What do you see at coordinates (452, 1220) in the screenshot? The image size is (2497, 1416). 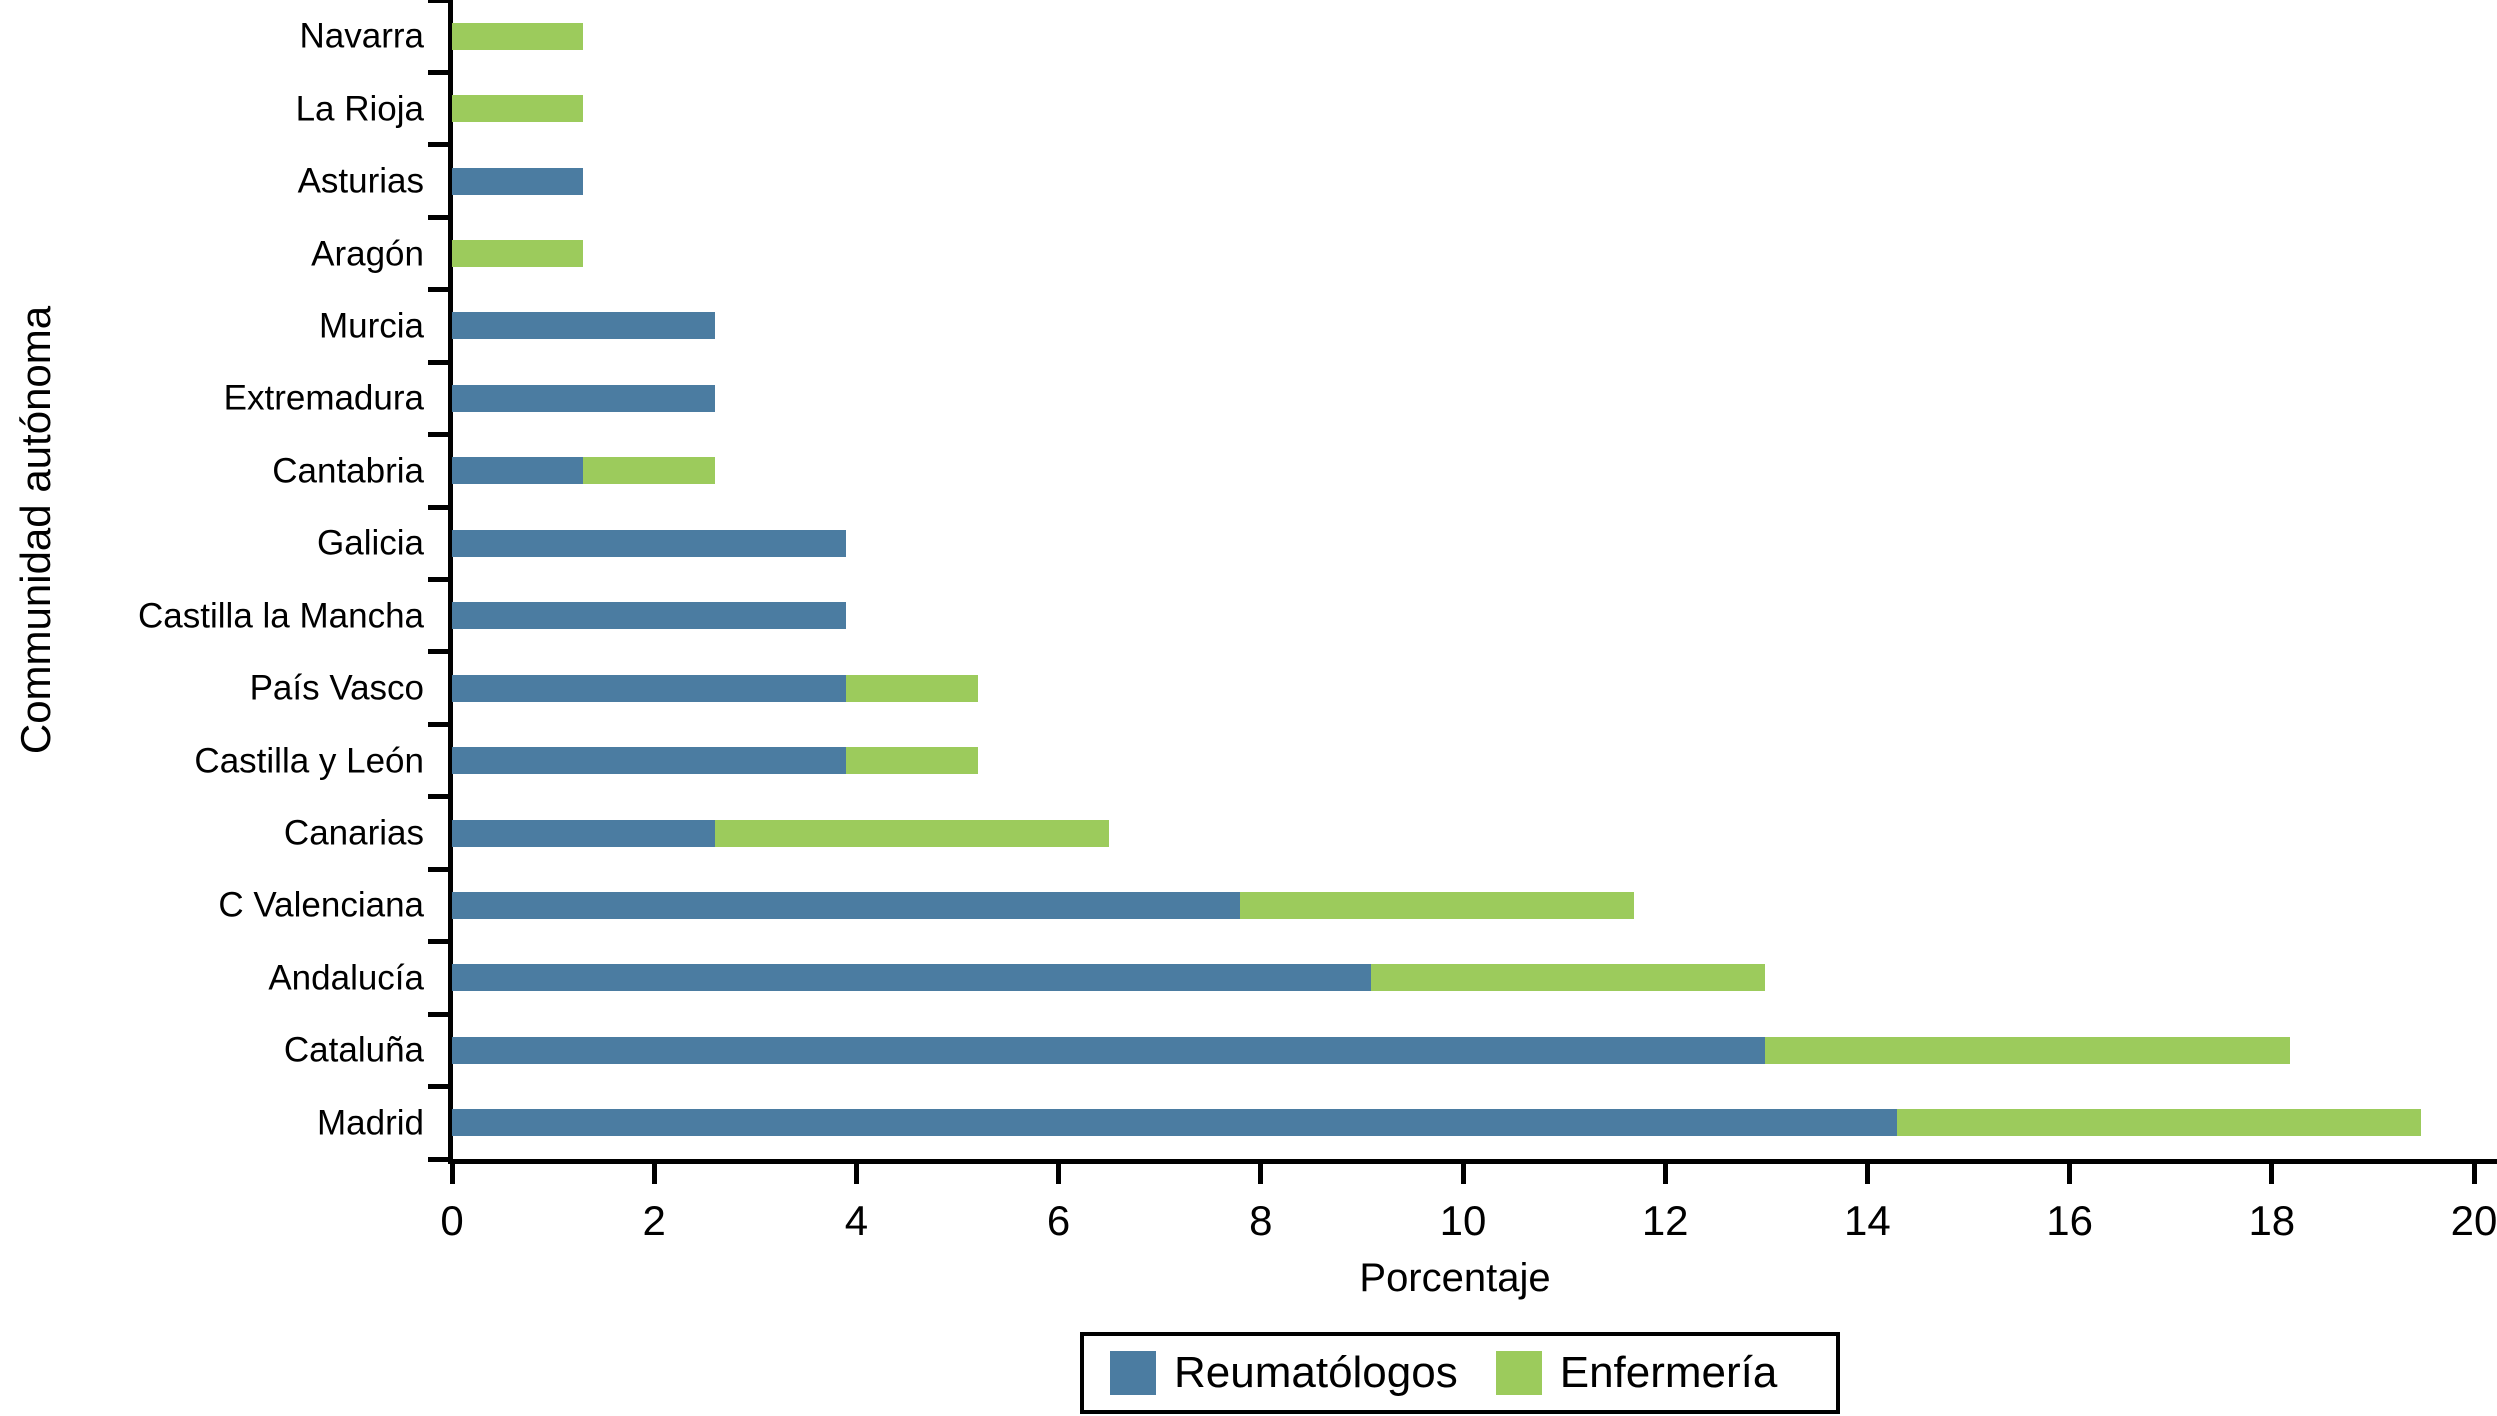 I see `x-axis-tick-label: 0` at bounding box center [452, 1220].